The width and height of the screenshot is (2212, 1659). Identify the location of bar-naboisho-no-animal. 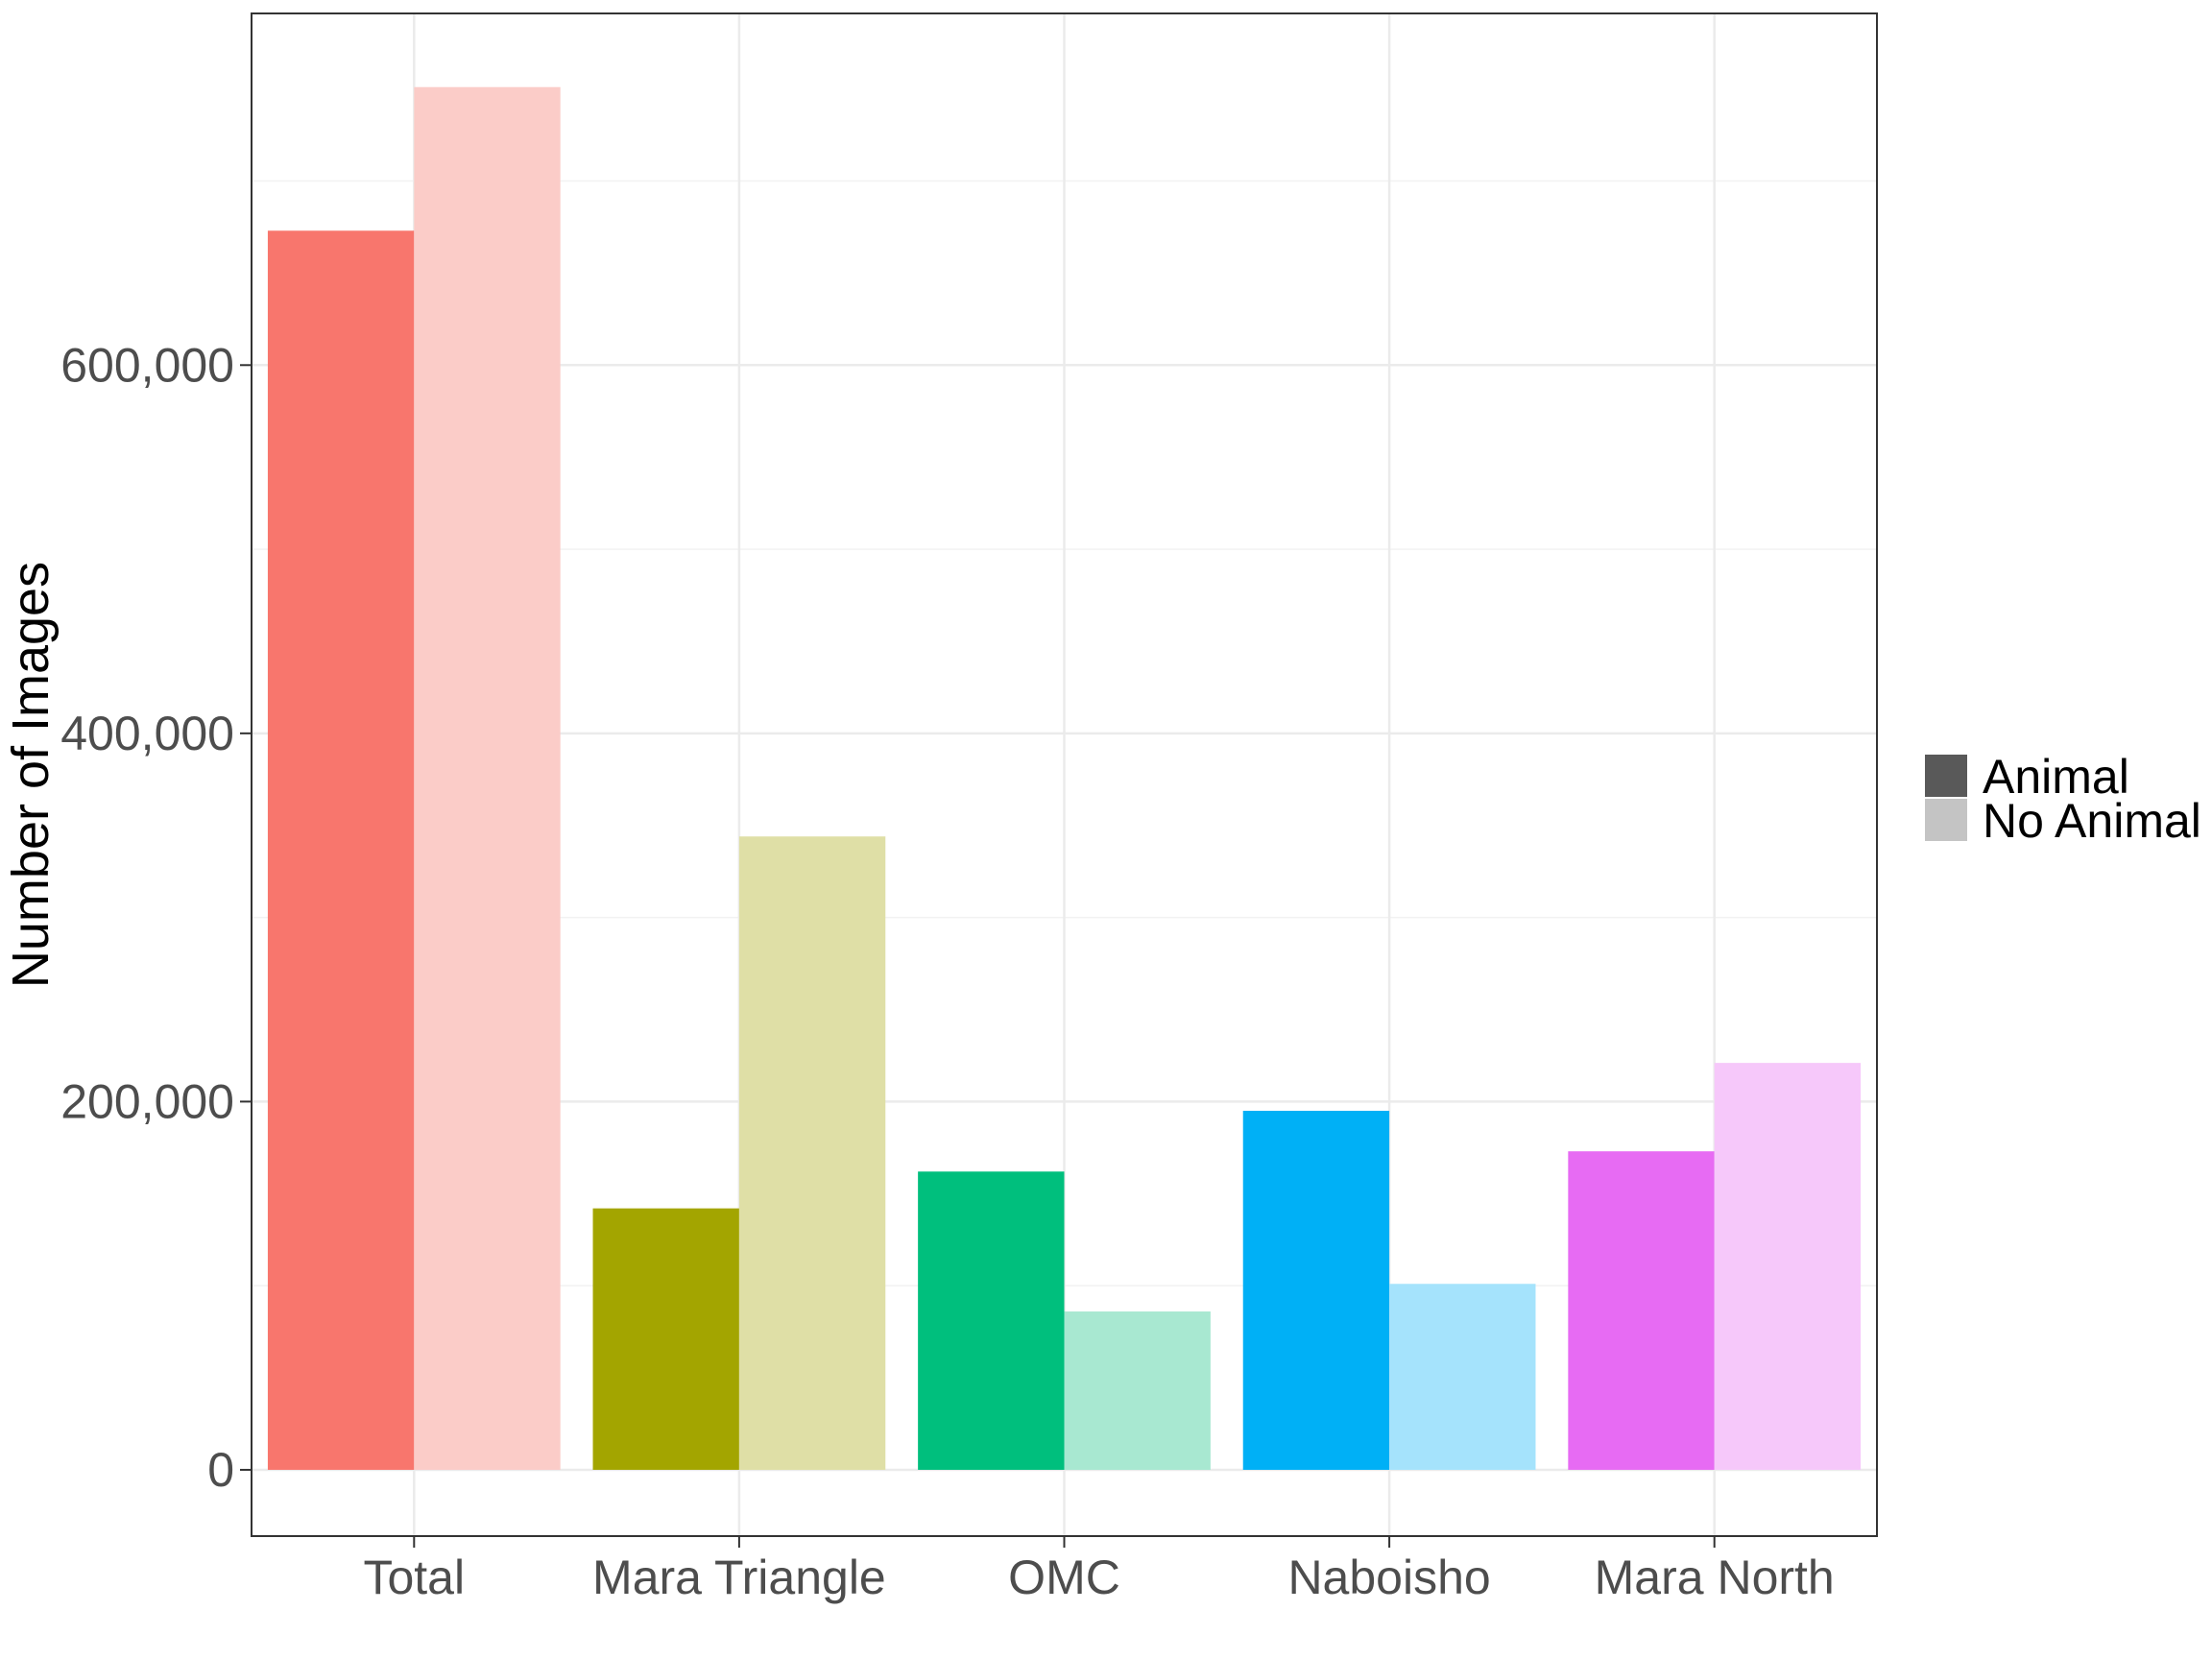
(1462, 1377).